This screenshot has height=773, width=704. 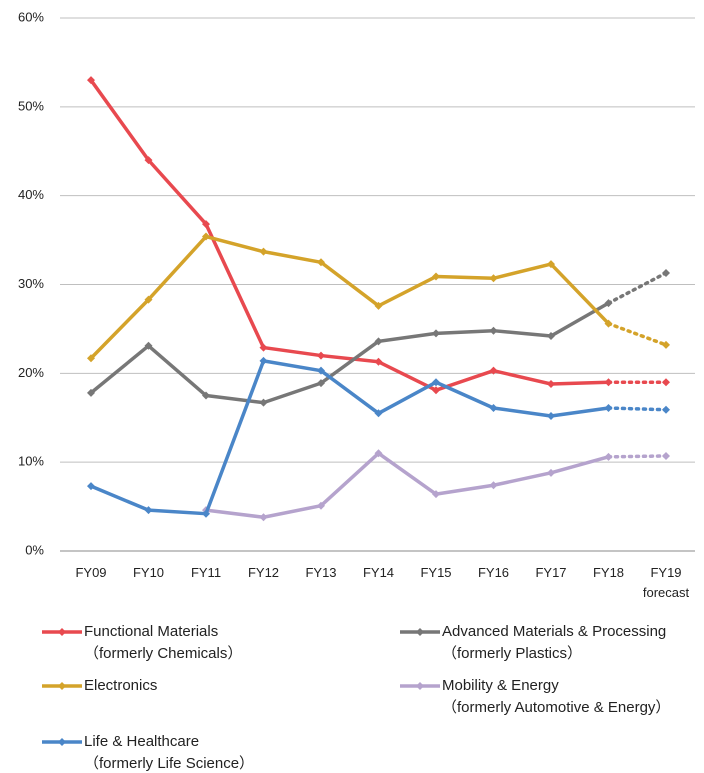 What do you see at coordinates (163, 642) in the screenshot?
I see `legend-label: Functional Materials （formerly Chemicals）` at bounding box center [163, 642].